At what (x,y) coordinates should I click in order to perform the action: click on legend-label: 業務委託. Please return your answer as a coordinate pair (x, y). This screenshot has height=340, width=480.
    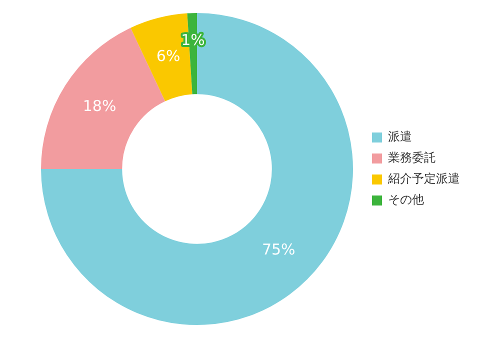
    Looking at the image, I should click on (412, 157).